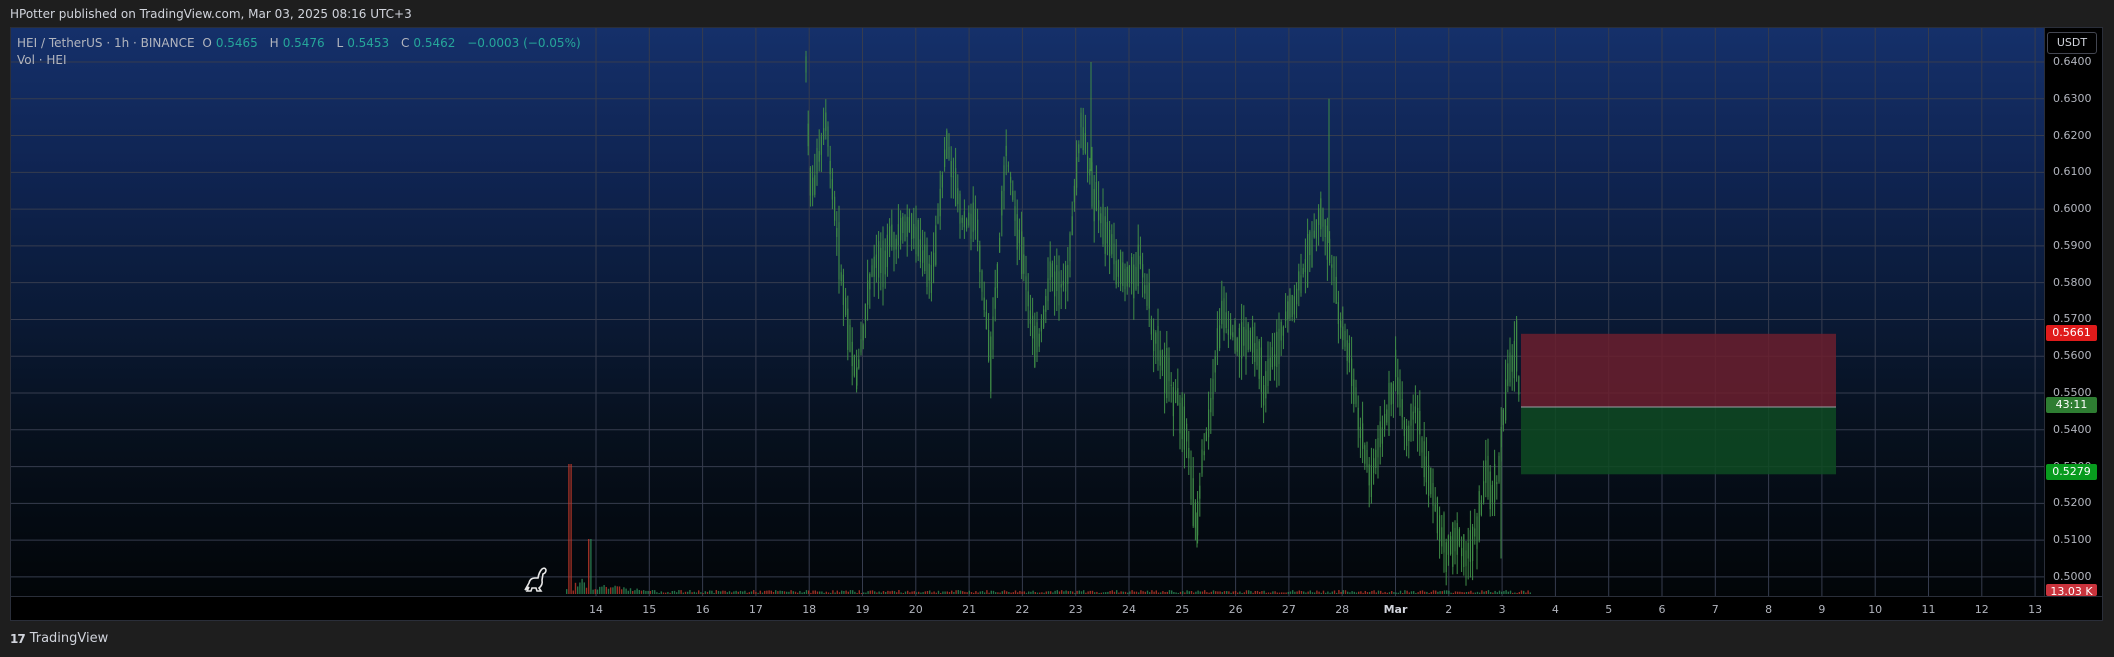 This screenshot has height=657, width=2114. Describe the element at coordinates (1288, 609) in the screenshot. I see `time-label: 27` at that location.